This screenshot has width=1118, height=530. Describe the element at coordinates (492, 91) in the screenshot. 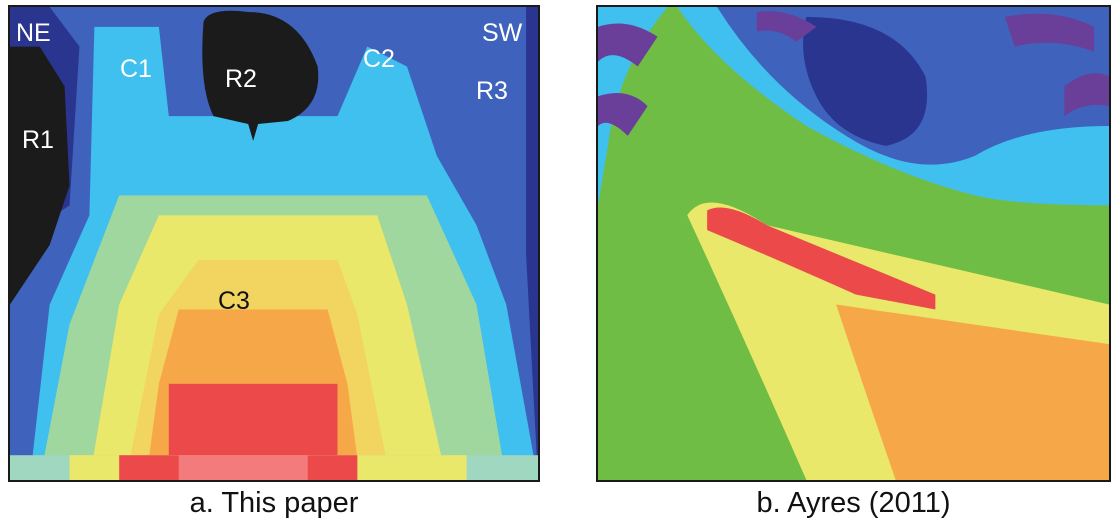

I see `label-r3: R3` at that location.